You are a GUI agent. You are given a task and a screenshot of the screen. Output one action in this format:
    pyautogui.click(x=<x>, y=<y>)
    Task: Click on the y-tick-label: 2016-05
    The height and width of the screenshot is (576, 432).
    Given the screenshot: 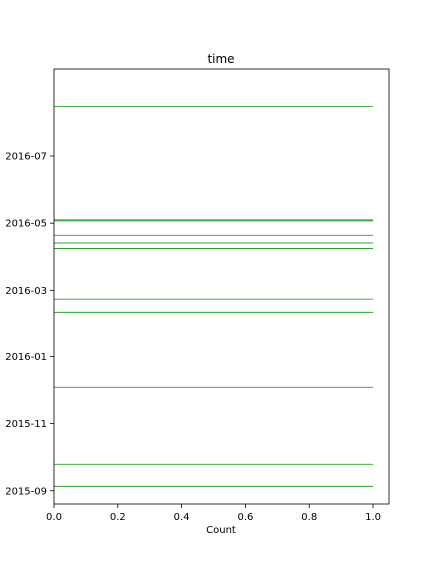 What is the action you would take?
    pyautogui.click(x=26, y=224)
    